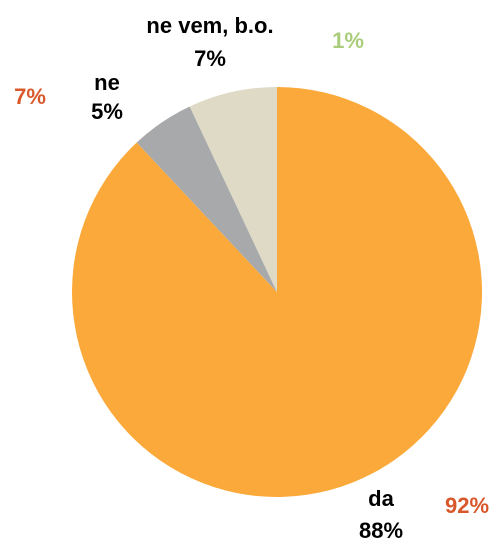 The width and height of the screenshot is (498, 545). I want to click on annotation: 7%, so click(30, 96).